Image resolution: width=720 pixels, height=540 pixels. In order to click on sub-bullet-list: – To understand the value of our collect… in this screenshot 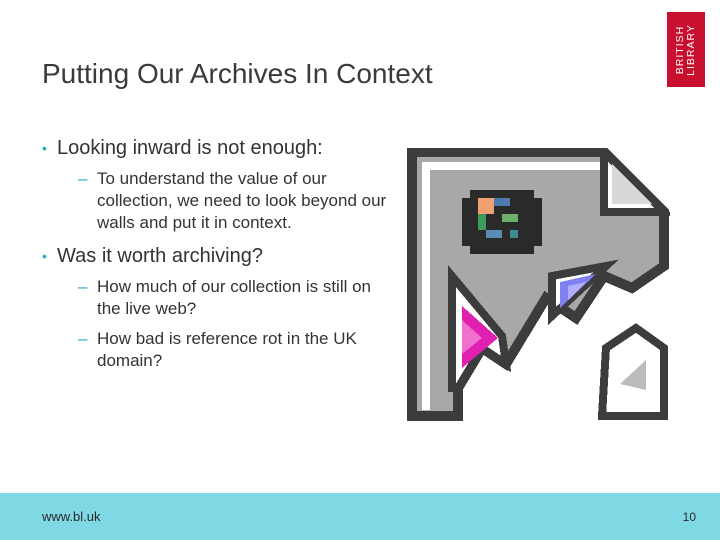, I will do `click(235, 201)`.